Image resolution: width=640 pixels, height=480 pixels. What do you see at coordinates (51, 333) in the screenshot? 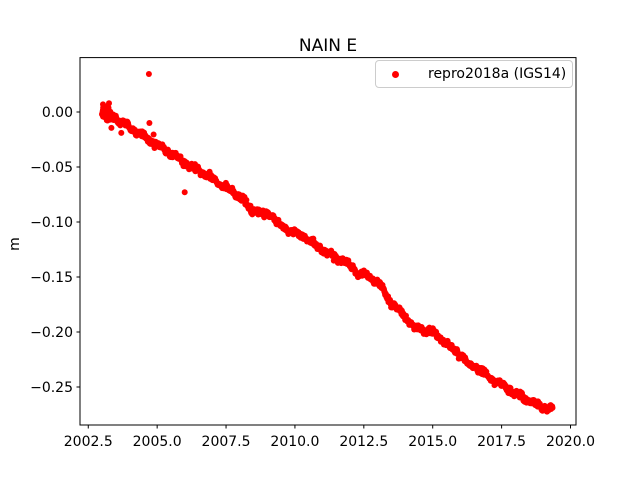
I see `y-tick-label: −0.20` at bounding box center [51, 333].